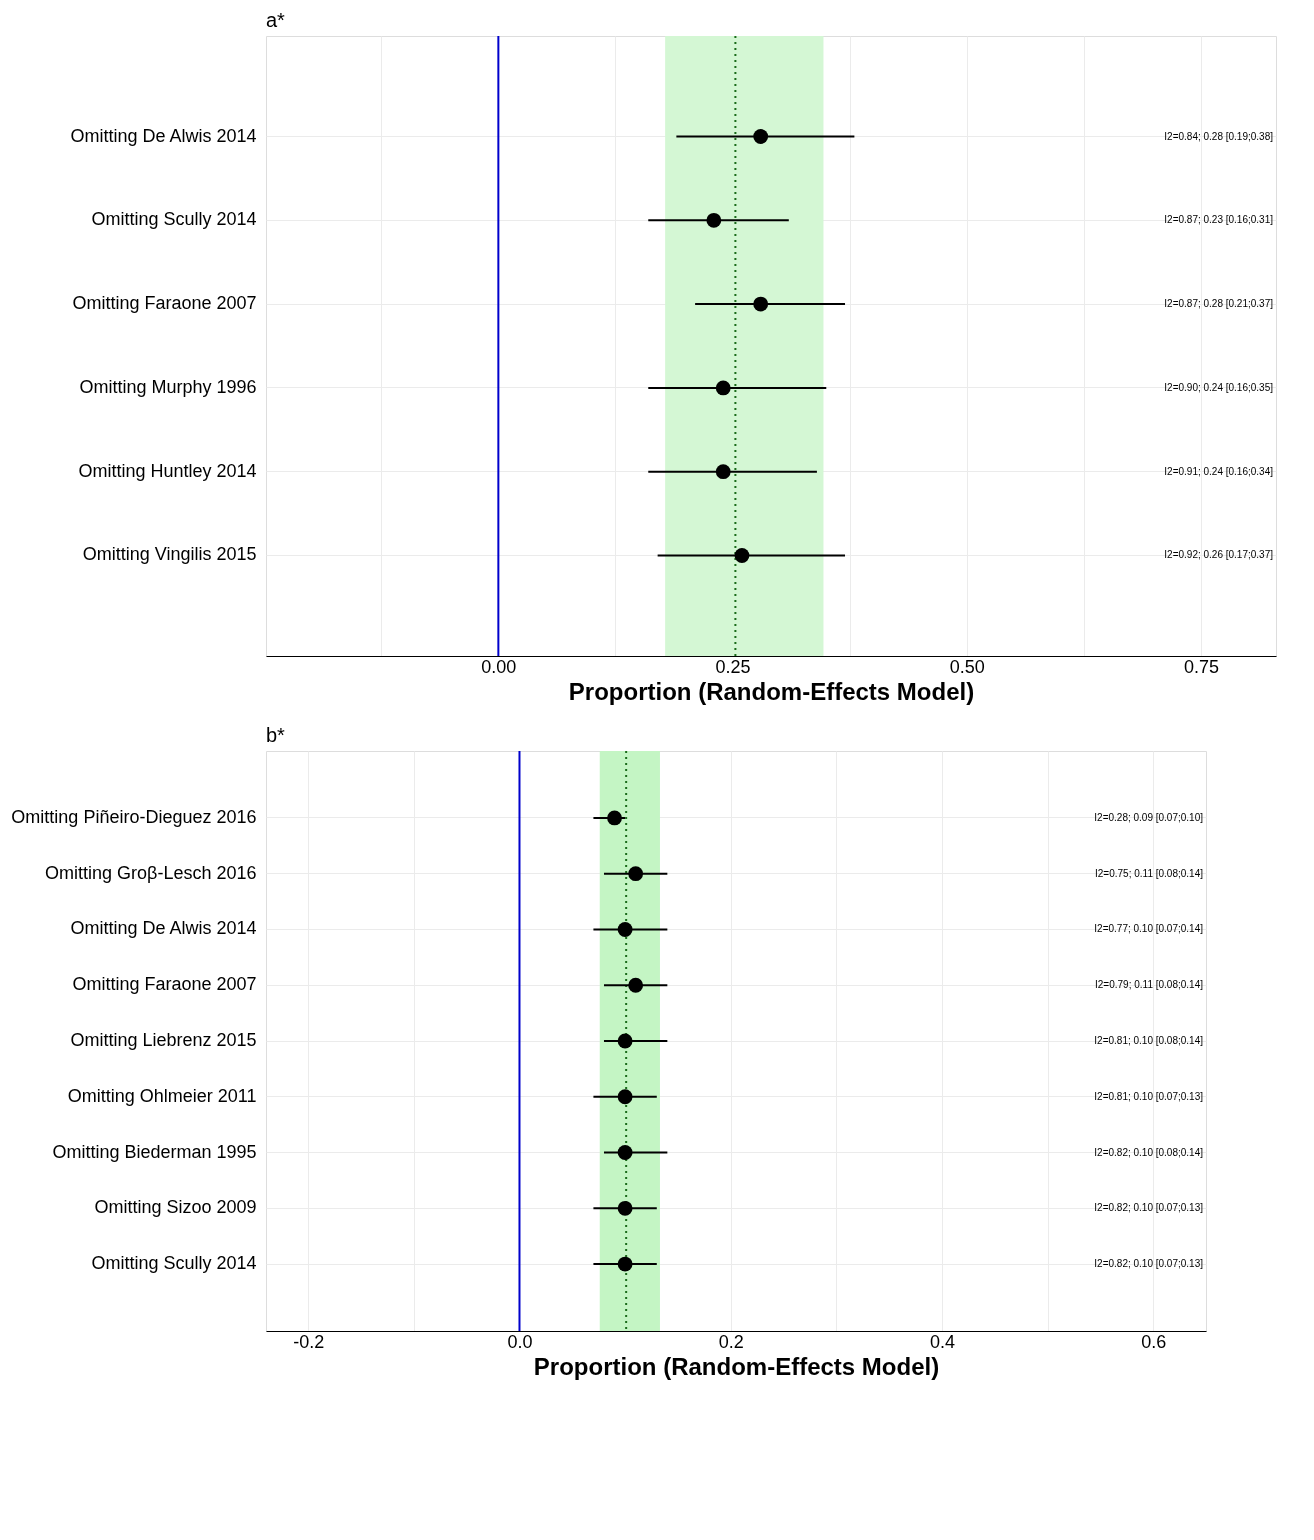  What do you see at coordinates (154, 1151) in the screenshot?
I see `y-tick-label: Omitting Biederman 1995` at bounding box center [154, 1151].